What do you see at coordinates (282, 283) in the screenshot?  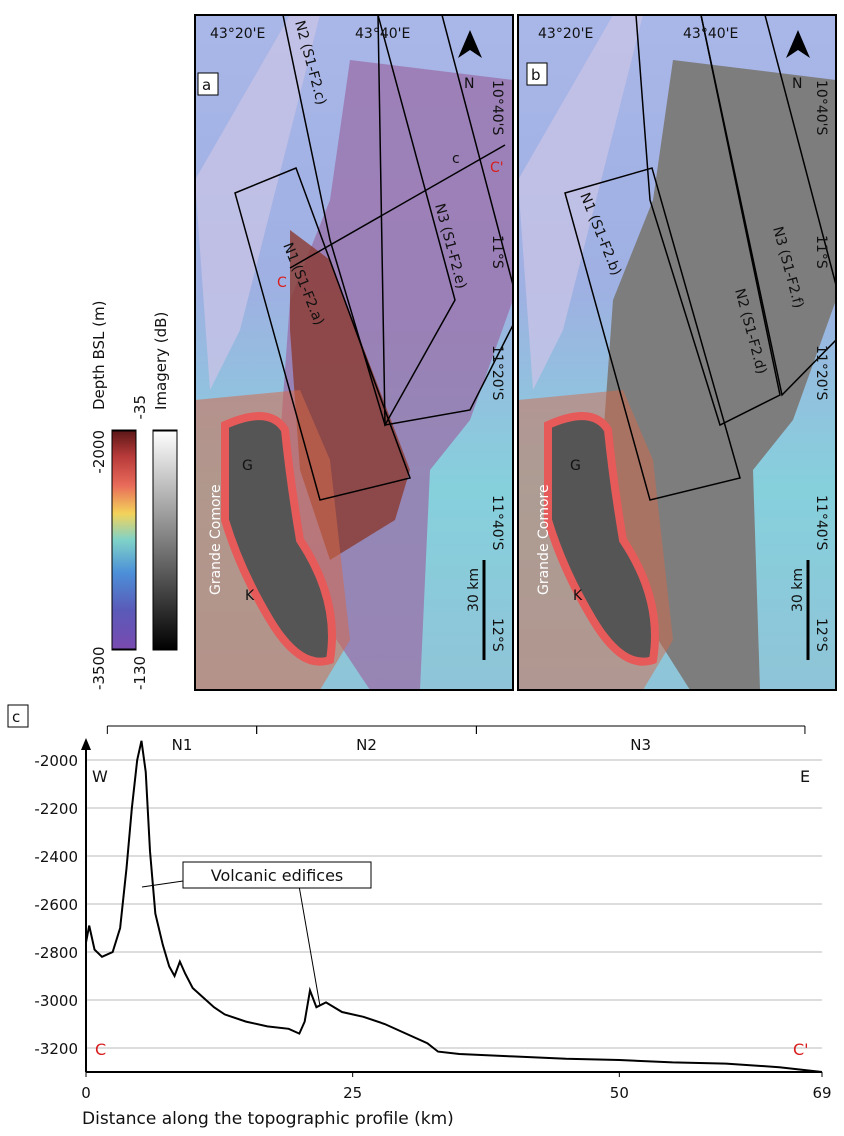 I see `profile-label: C` at bounding box center [282, 283].